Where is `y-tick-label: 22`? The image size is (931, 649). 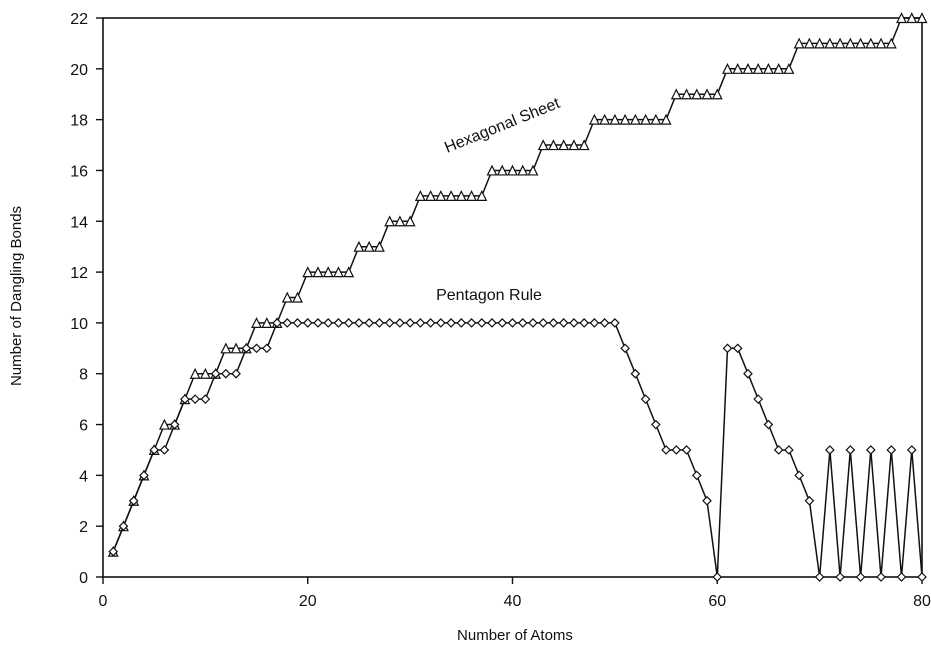
y-tick-label: 22 is located at coordinates (79, 19).